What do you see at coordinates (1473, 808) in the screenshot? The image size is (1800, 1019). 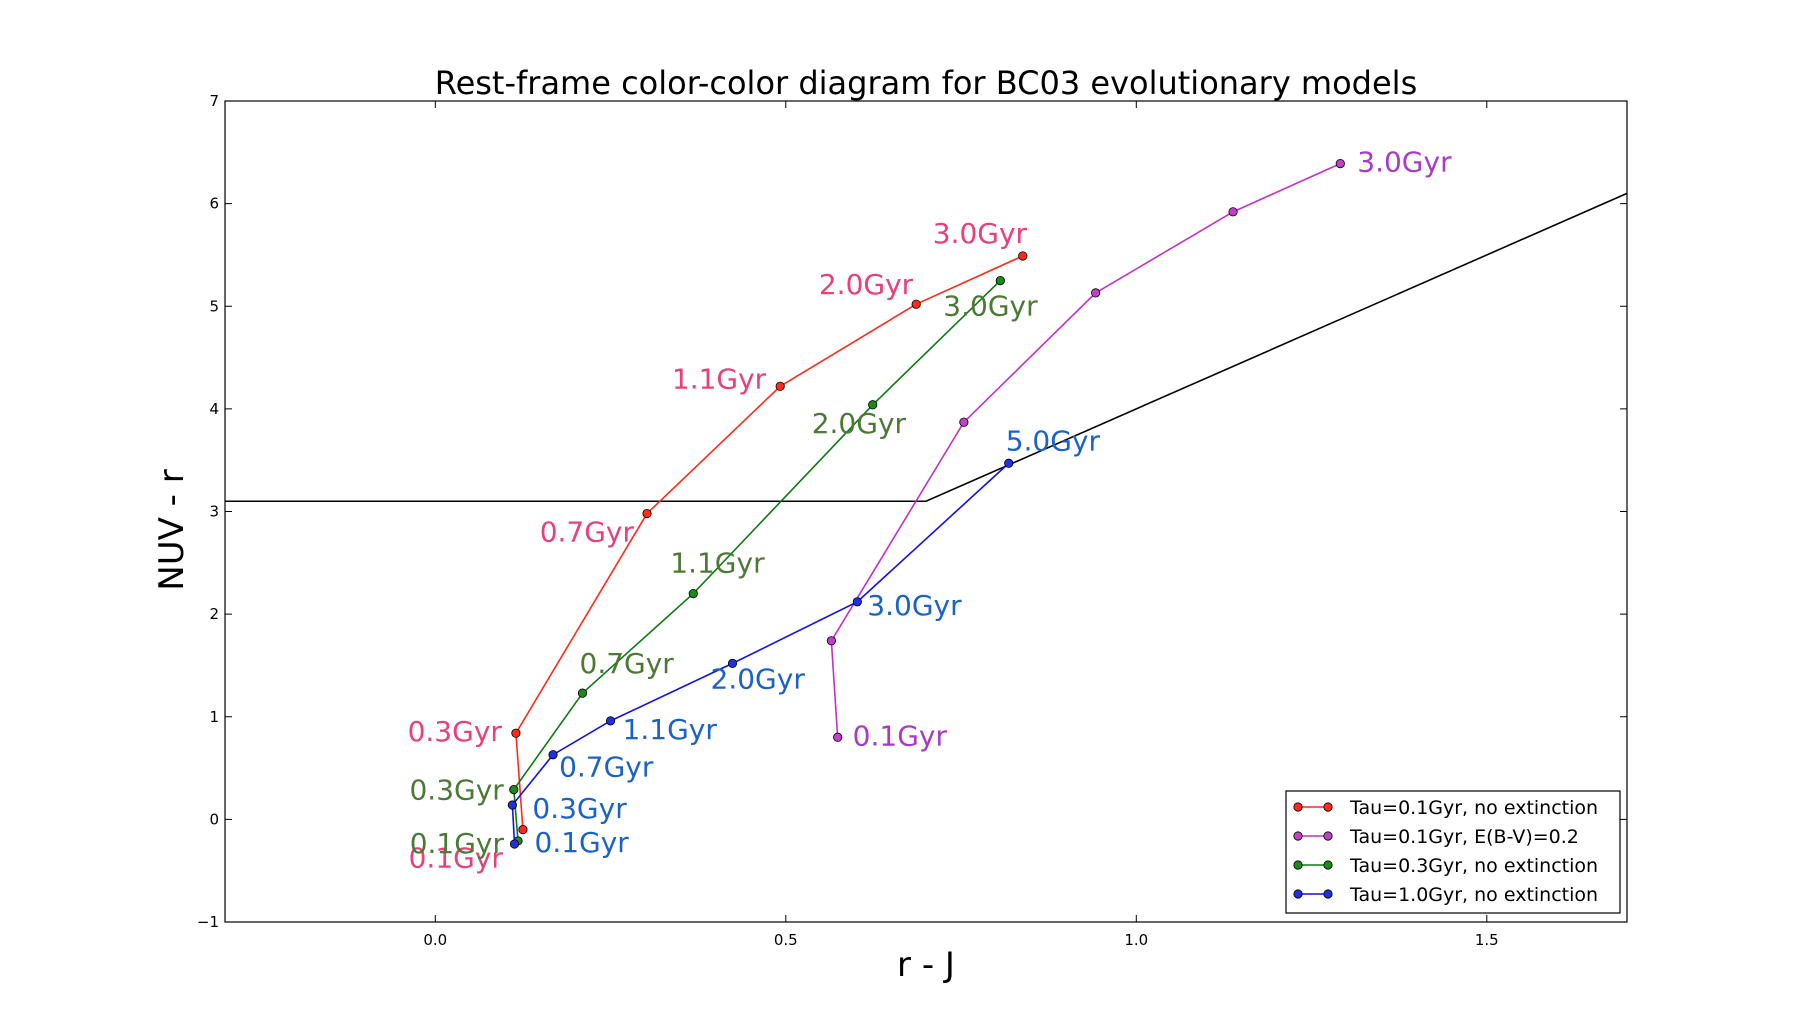 I see `legend-label: Tau=0.1Gyr, no extinction` at bounding box center [1473, 808].